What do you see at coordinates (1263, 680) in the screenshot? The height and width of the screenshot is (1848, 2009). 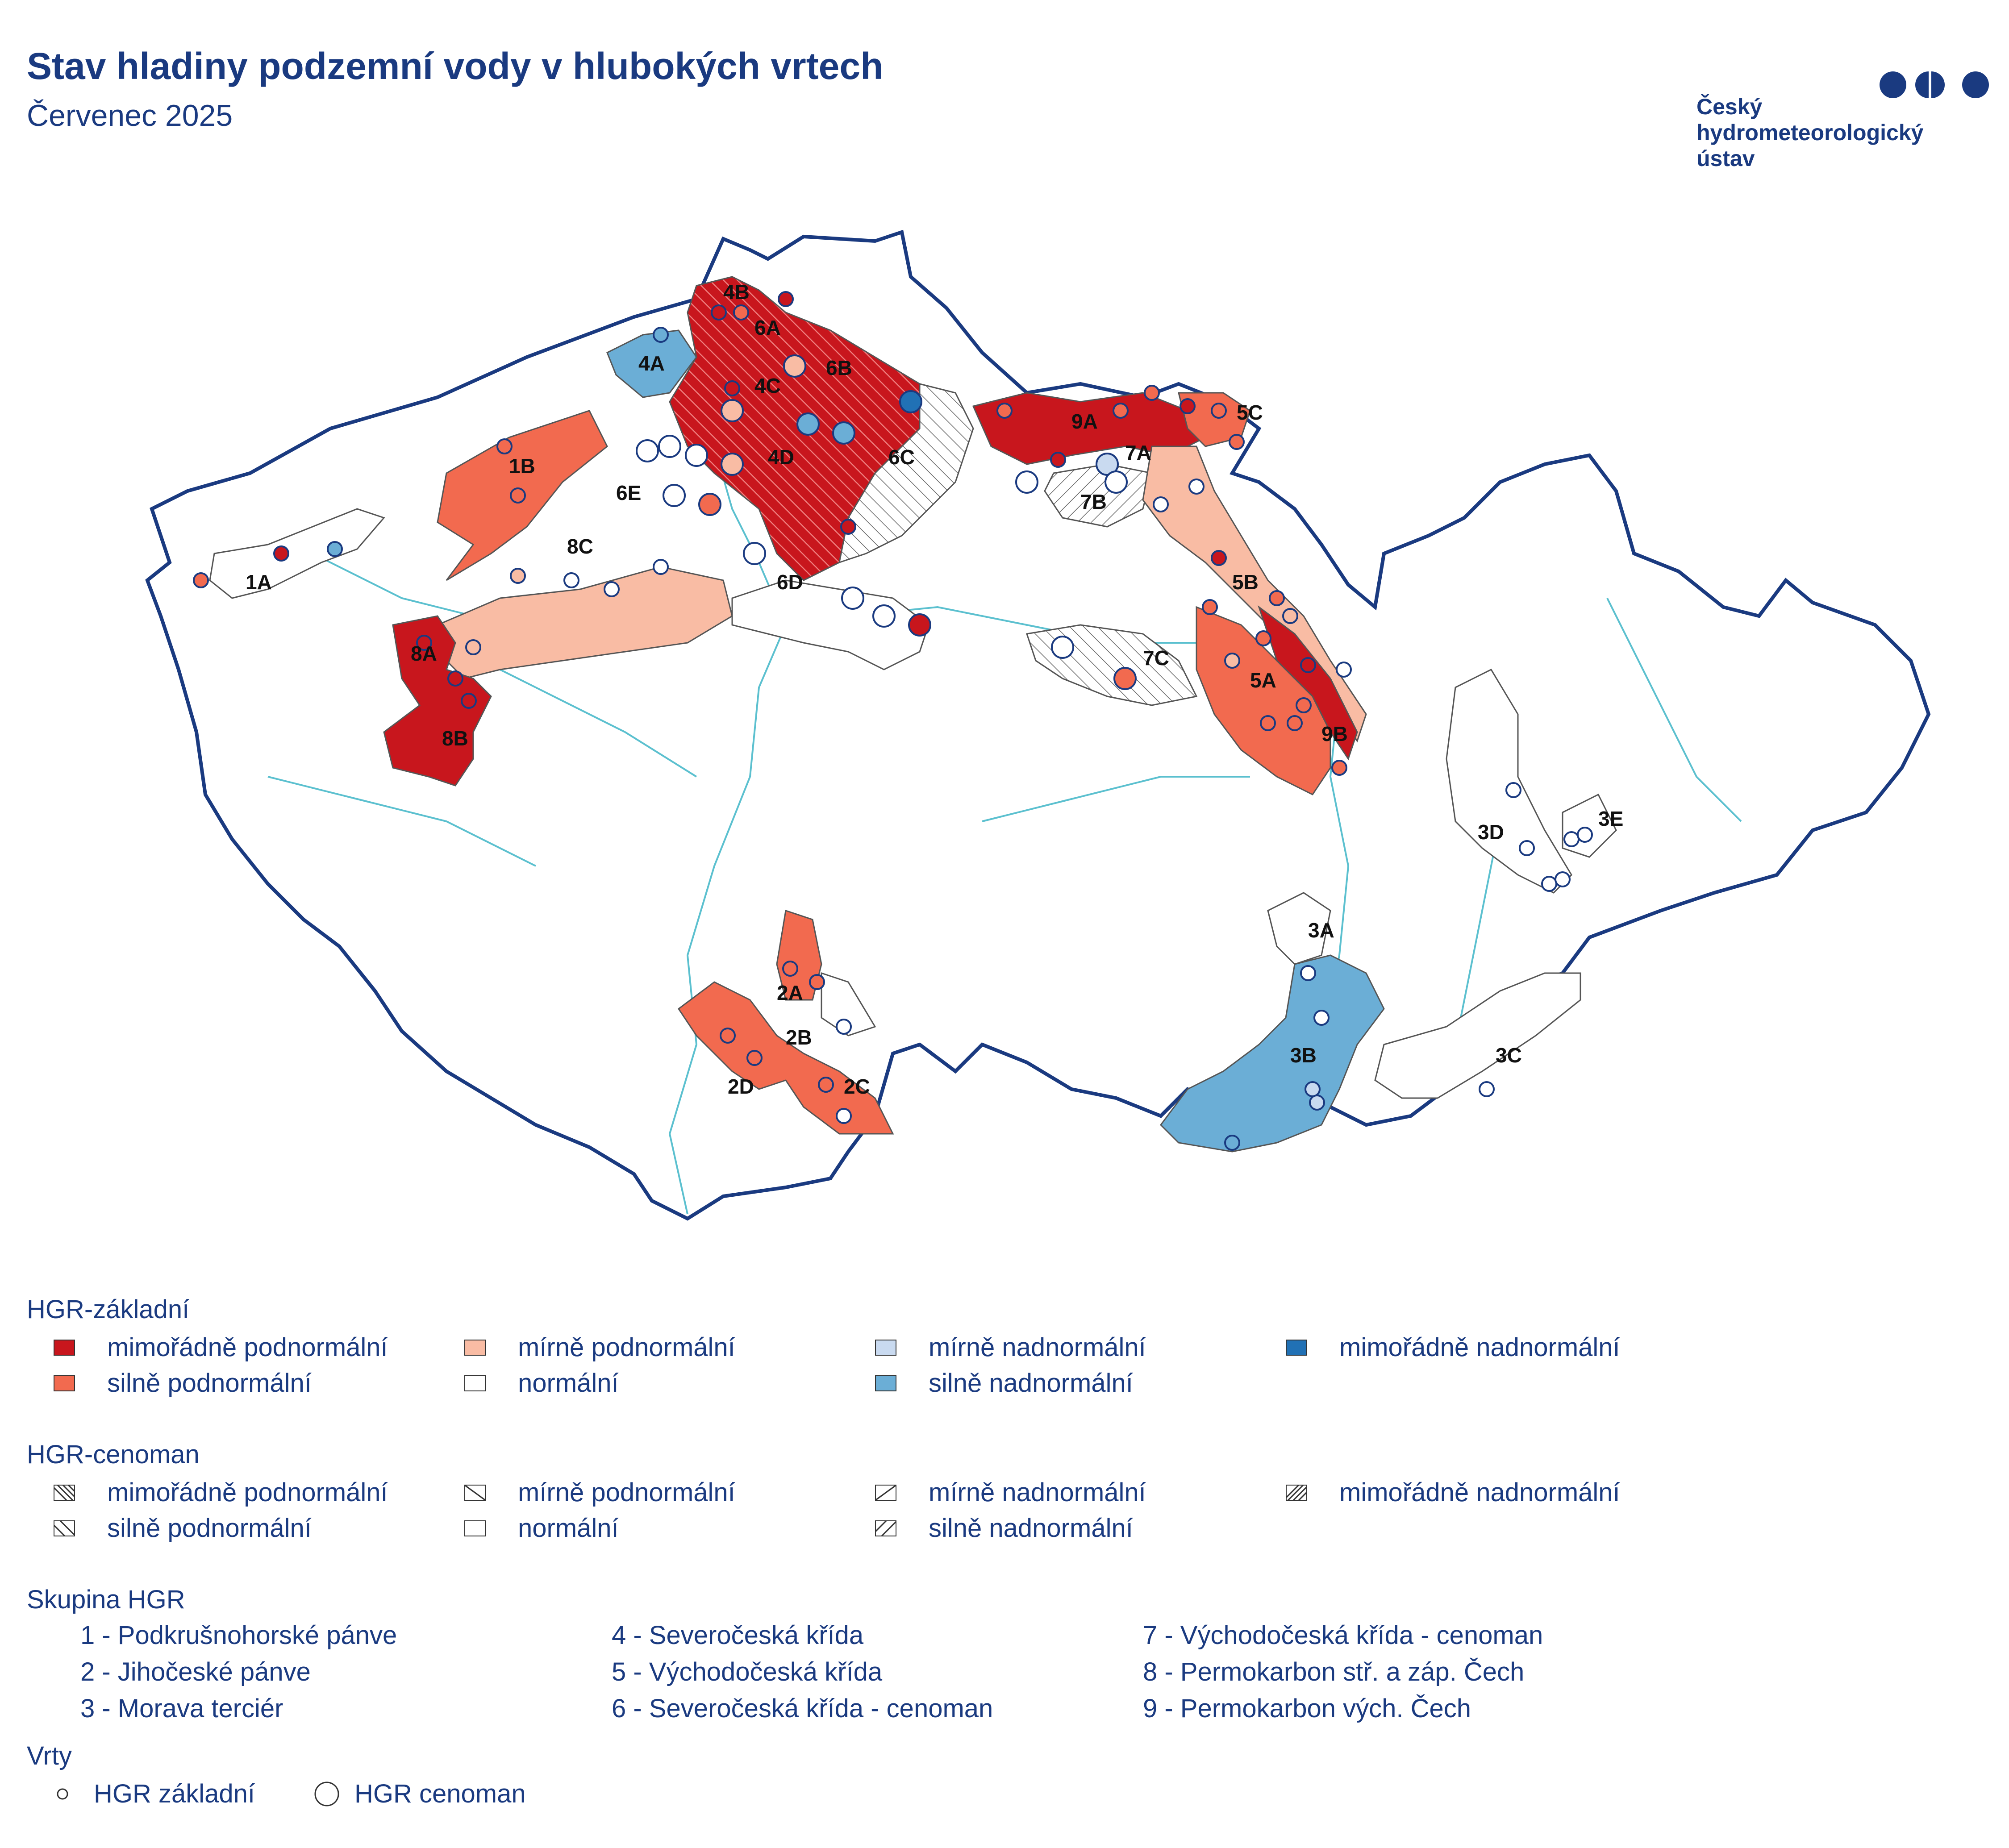 I see `region-label: 5A` at bounding box center [1263, 680].